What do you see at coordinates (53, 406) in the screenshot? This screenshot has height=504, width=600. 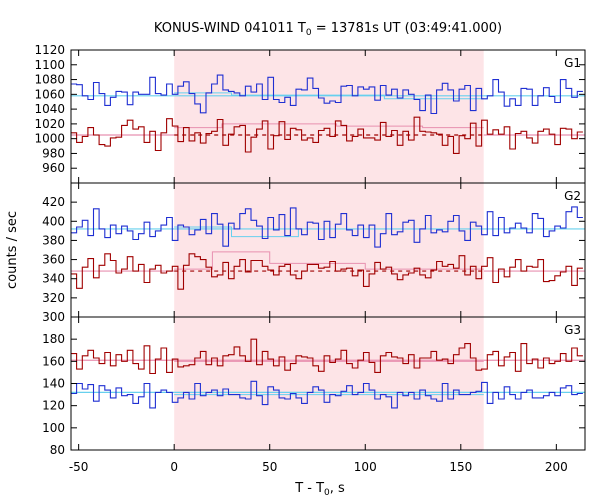 I see `y-tick-label: 120` at bounding box center [53, 406].